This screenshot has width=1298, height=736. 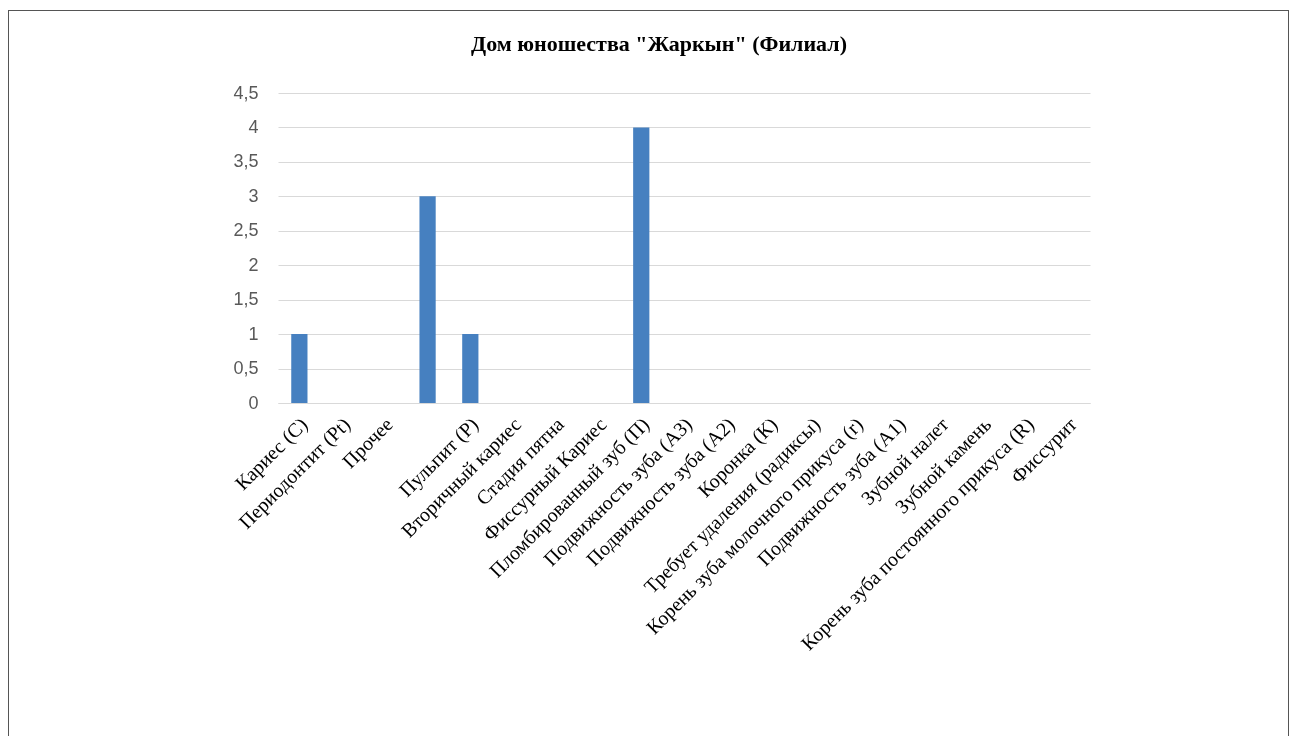 I want to click on y-tick-label: 3,5, so click(x=246, y=161).